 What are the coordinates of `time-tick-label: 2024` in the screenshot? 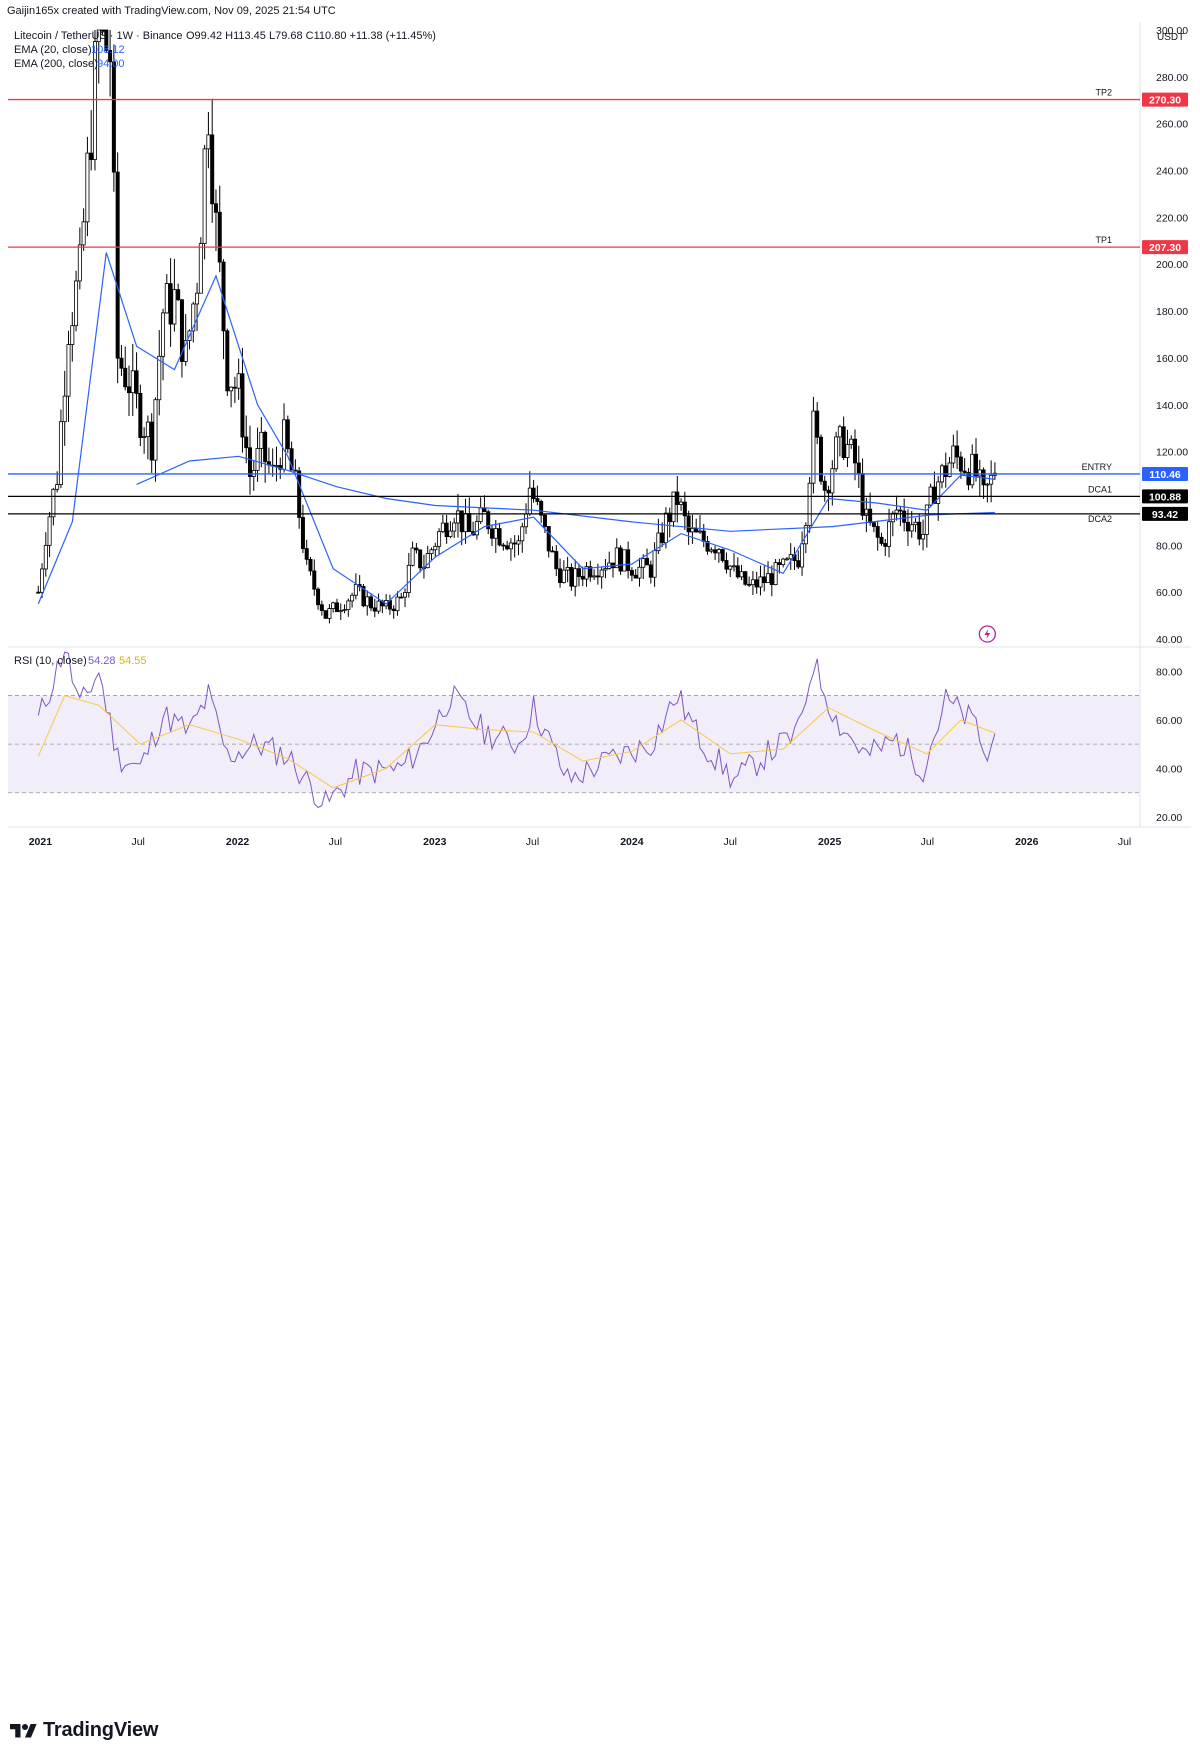 It's located at (632, 842).